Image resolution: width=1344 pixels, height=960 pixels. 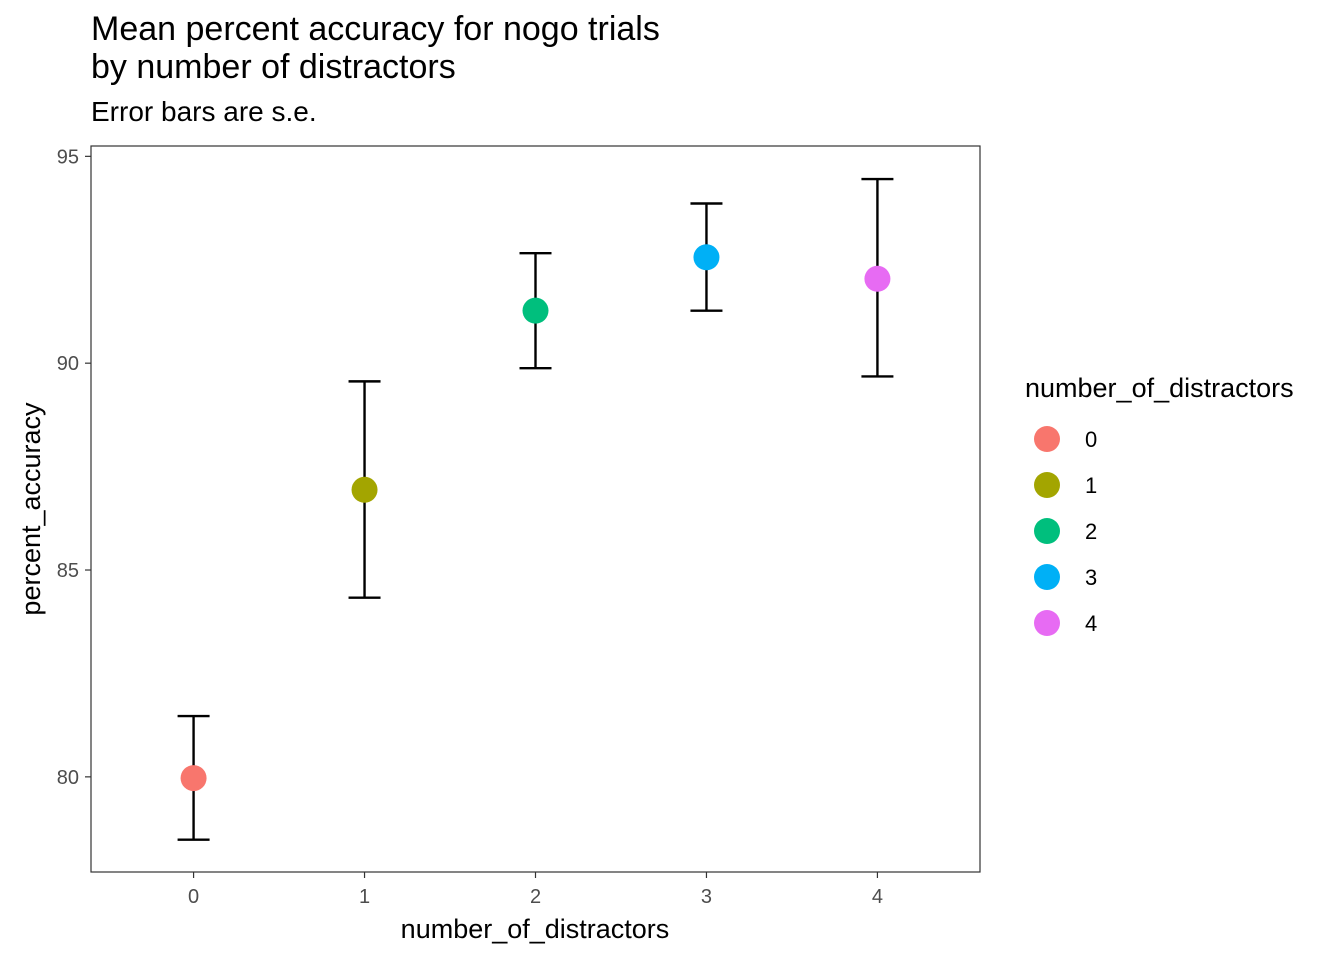 What do you see at coordinates (74, 467) in the screenshot?
I see `y-axis: 80 85 90 95` at bounding box center [74, 467].